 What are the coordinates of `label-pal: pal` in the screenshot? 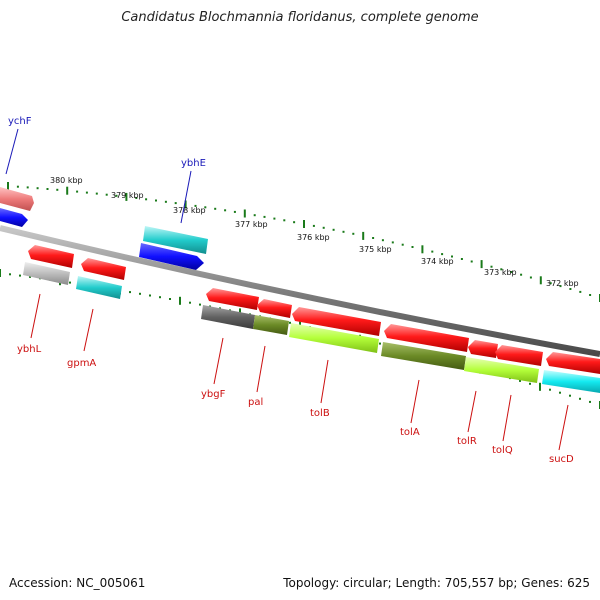 It's located at (255, 402).